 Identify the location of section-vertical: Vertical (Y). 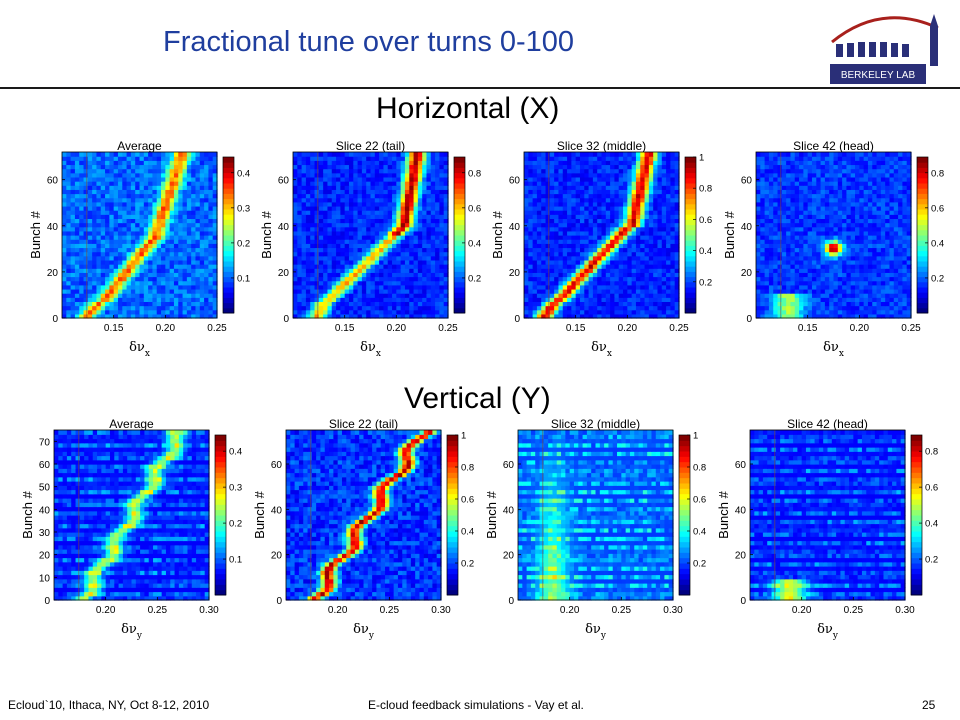
(477, 398).